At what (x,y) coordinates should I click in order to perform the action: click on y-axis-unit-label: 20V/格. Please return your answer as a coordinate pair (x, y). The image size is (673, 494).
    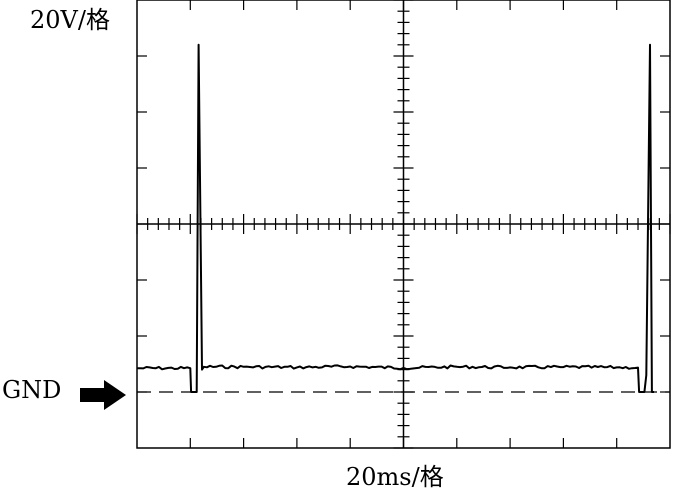
    Looking at the image, I should click on (70, 20).